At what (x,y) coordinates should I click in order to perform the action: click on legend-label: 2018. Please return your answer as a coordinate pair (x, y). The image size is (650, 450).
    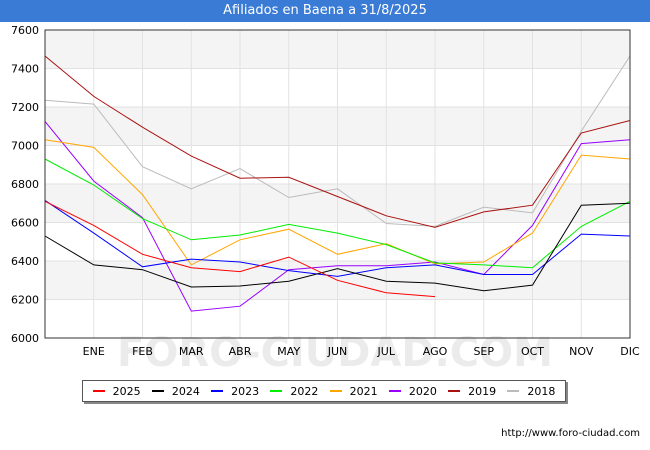
    Looking at the image, I should click on (541, 391).